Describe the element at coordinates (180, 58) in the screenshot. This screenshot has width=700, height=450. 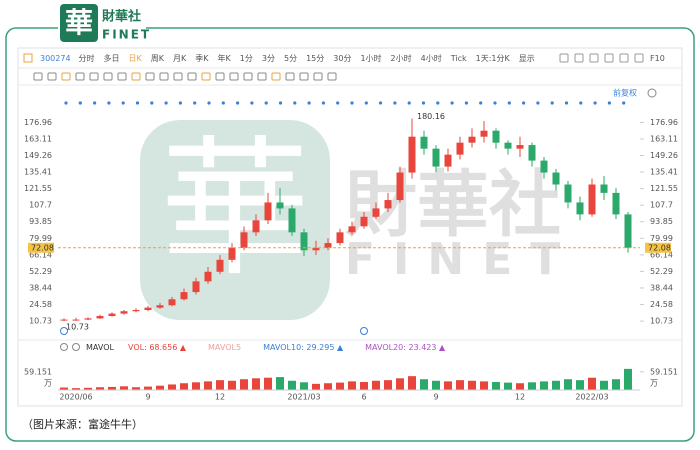
I see `period-tab: 月K` at that location.